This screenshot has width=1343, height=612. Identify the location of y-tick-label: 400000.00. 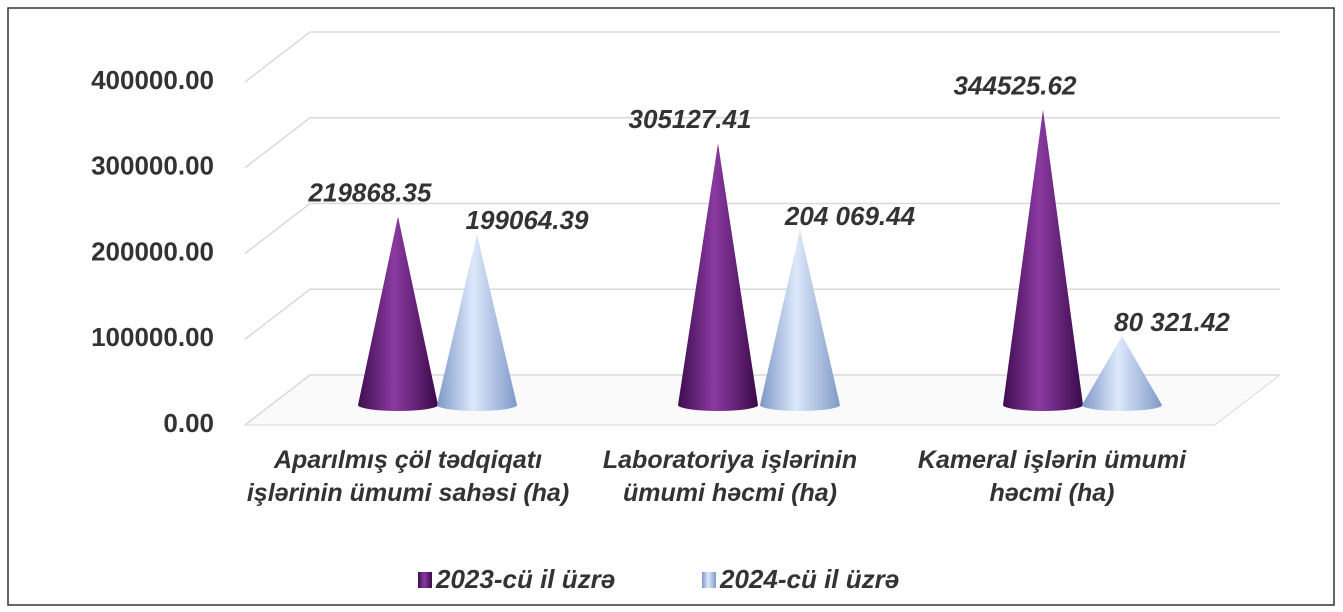
(152, 80).